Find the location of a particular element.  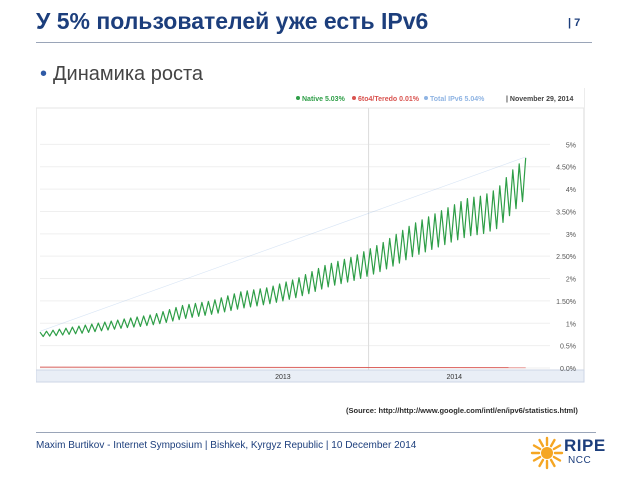

x-tick-label: 2014 is located at coordinates (454, 377).